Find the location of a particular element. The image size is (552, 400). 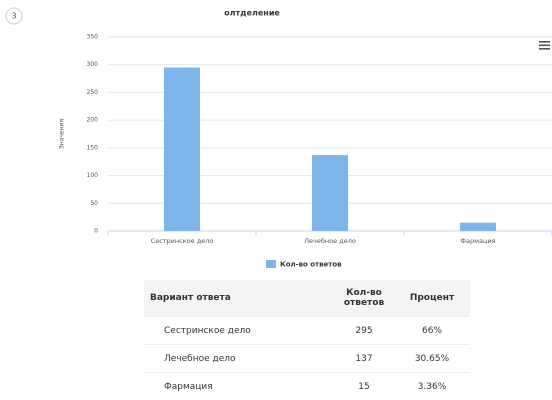

header-cell: Кол-во ответов is located at coordinates (364, 298).